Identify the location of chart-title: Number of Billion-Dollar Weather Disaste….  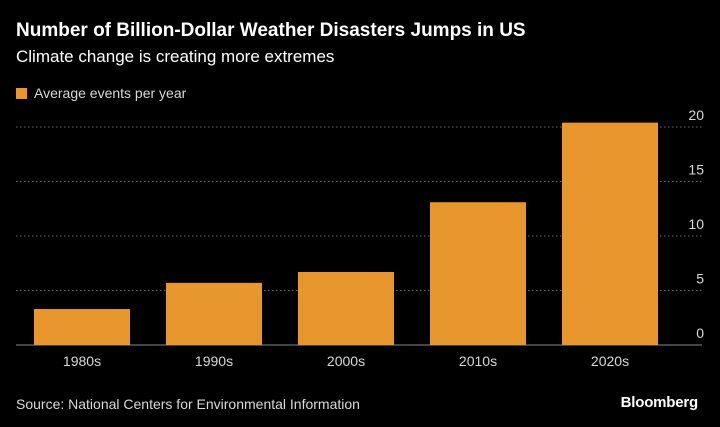
(271, 30).